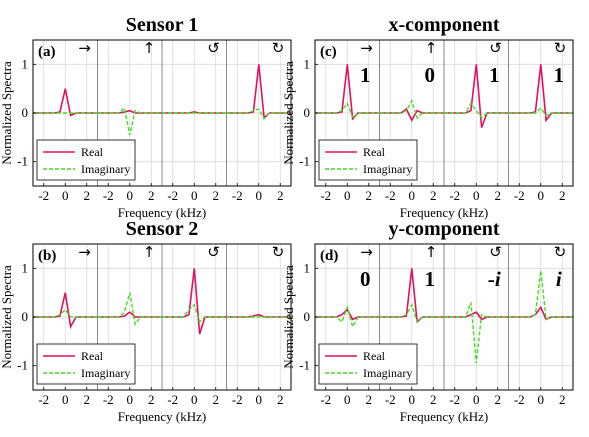 The image size is (589, 437). I want to click on polarization-arrow-icon: →, so click(366, 48).